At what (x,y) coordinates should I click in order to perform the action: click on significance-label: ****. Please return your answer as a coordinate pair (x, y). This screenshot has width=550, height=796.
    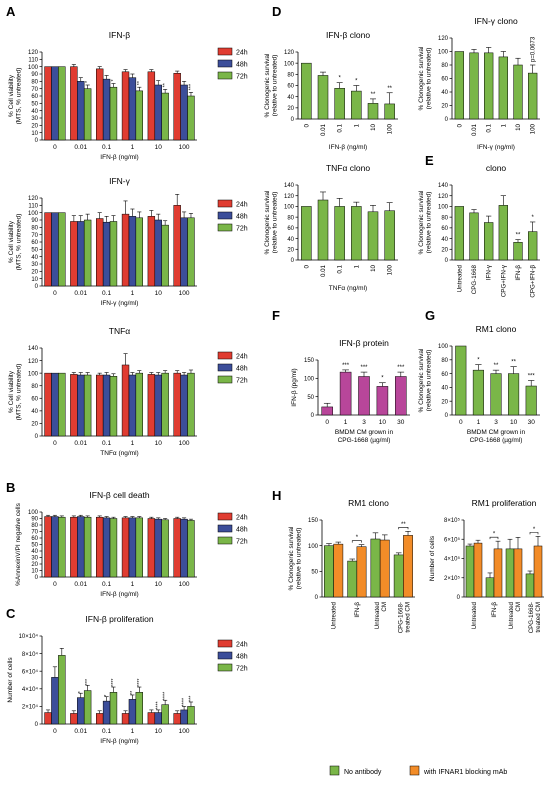
    Looking at the image, I should click on (159, 704).